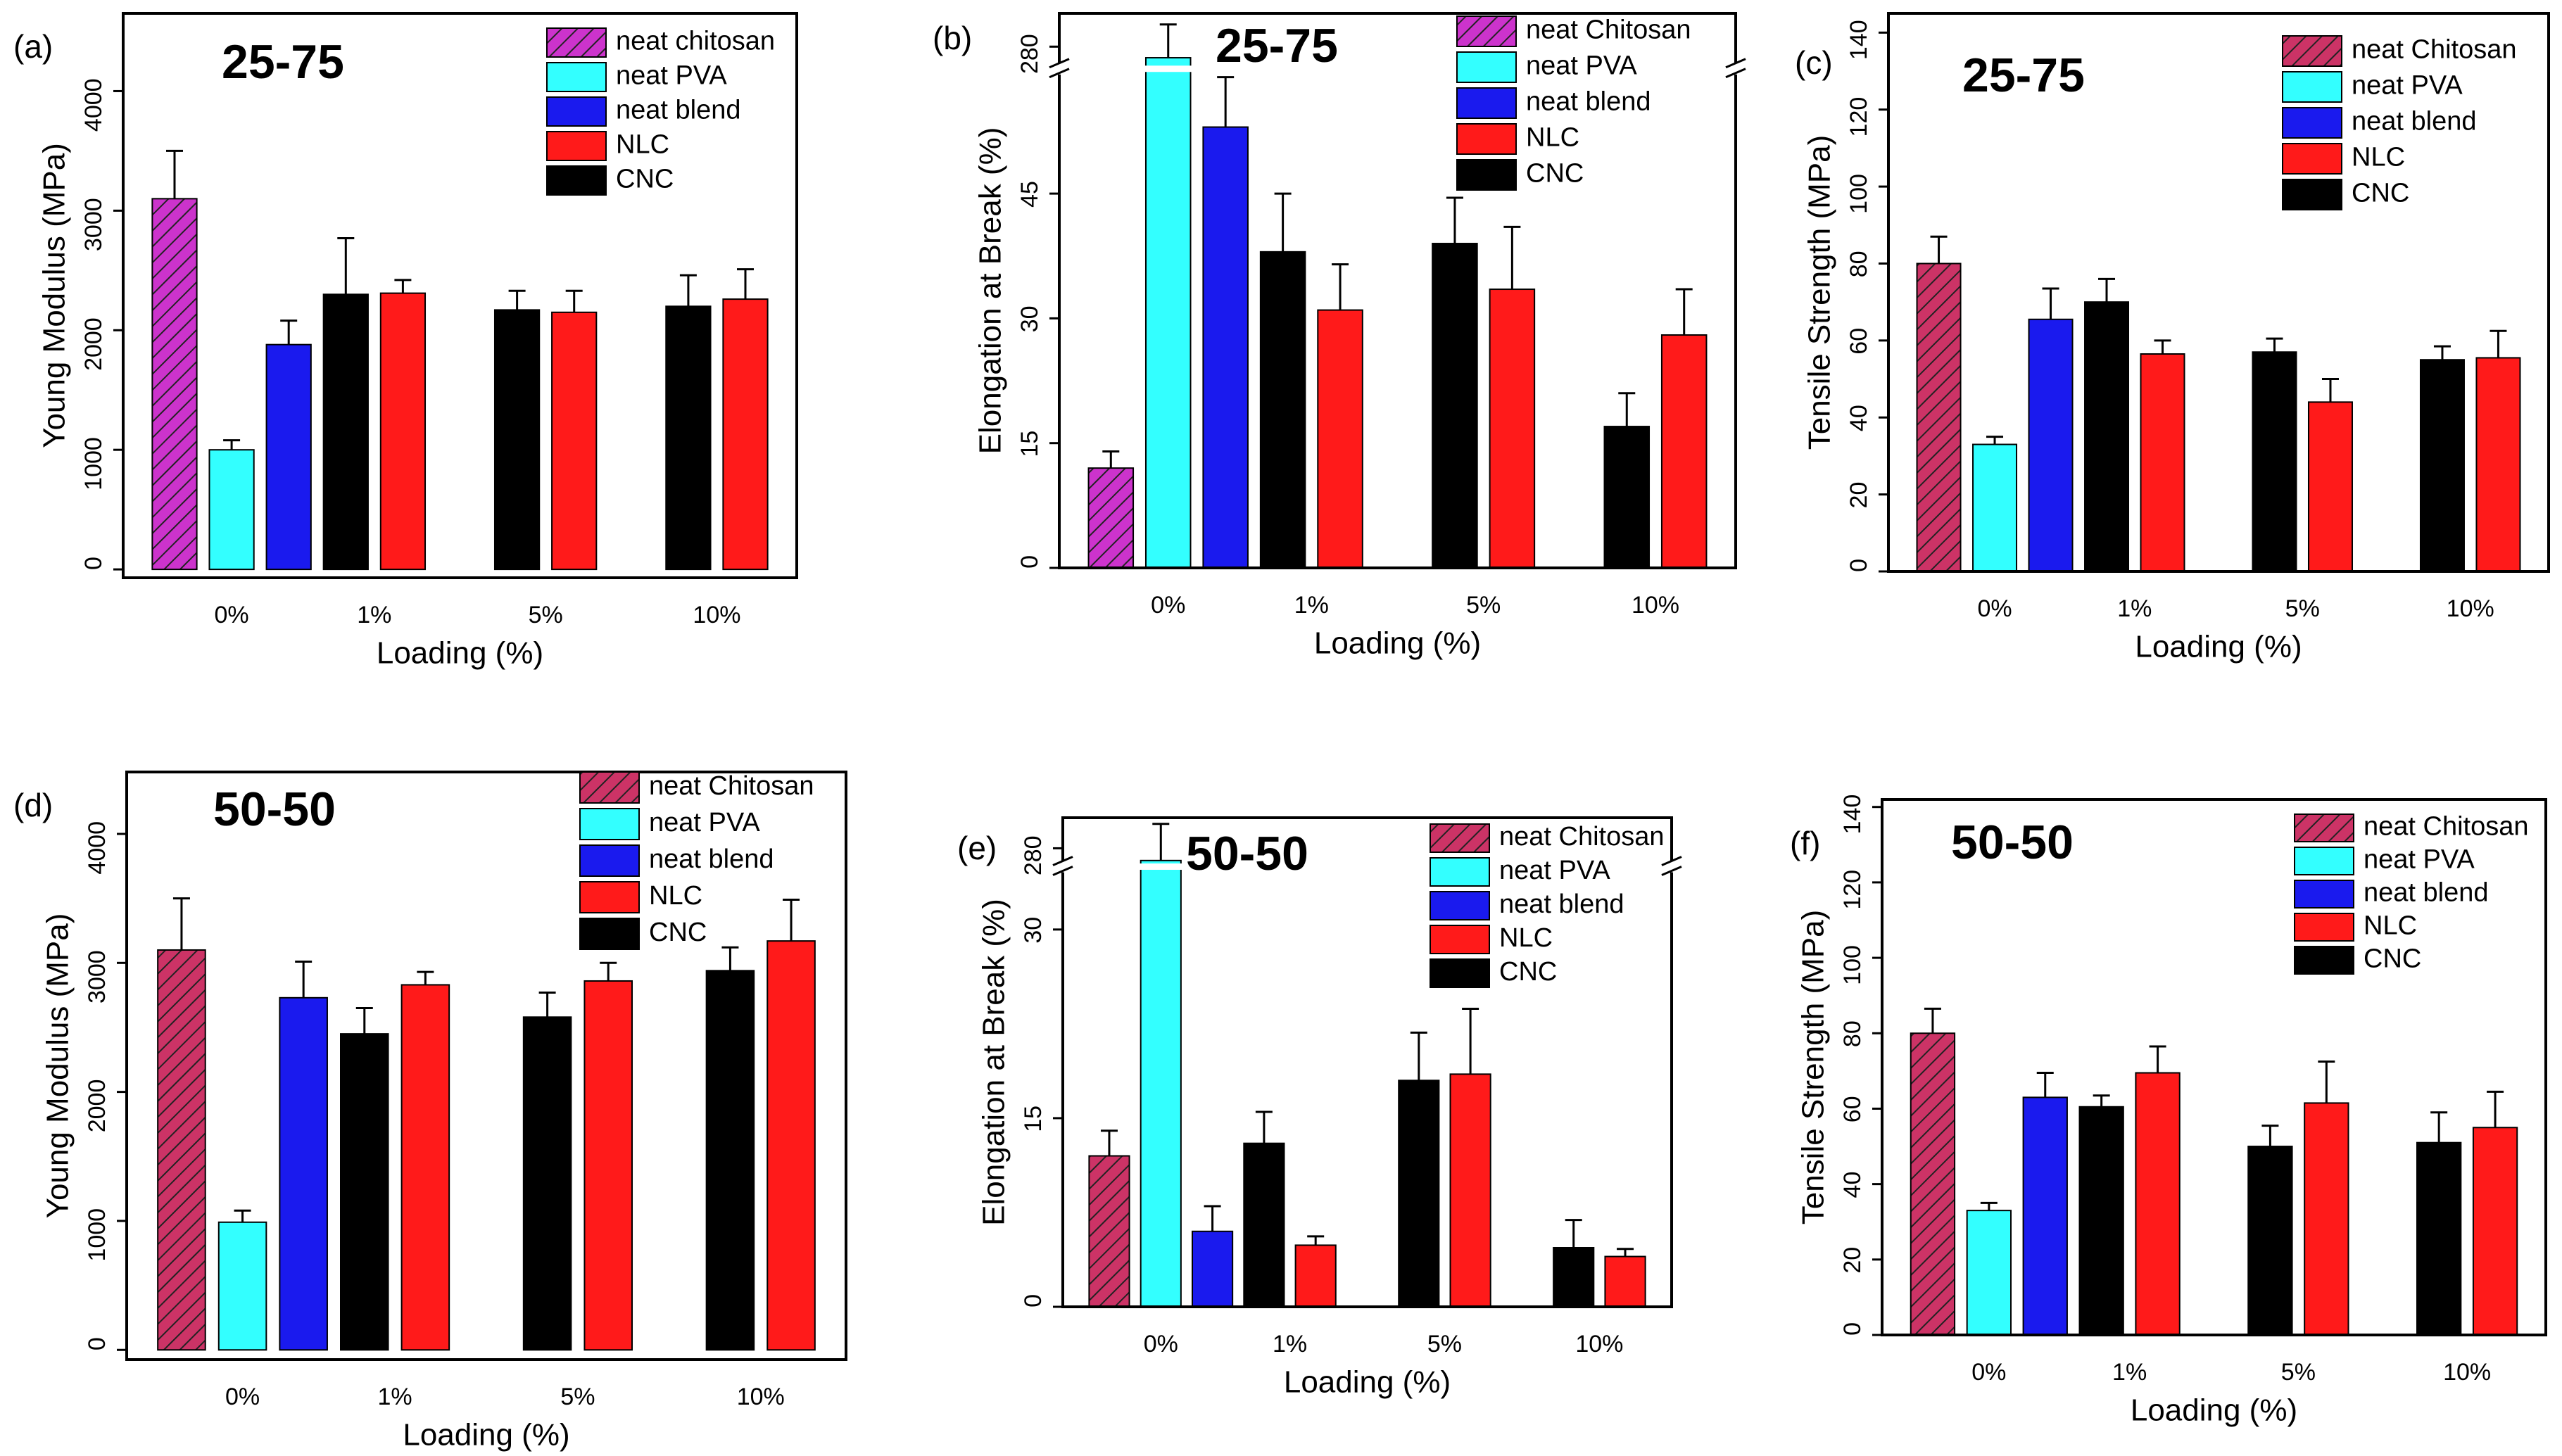 This screenshot has width=2562, height=1456. I want to click on legend-label: NLC, so click(2391, 926).